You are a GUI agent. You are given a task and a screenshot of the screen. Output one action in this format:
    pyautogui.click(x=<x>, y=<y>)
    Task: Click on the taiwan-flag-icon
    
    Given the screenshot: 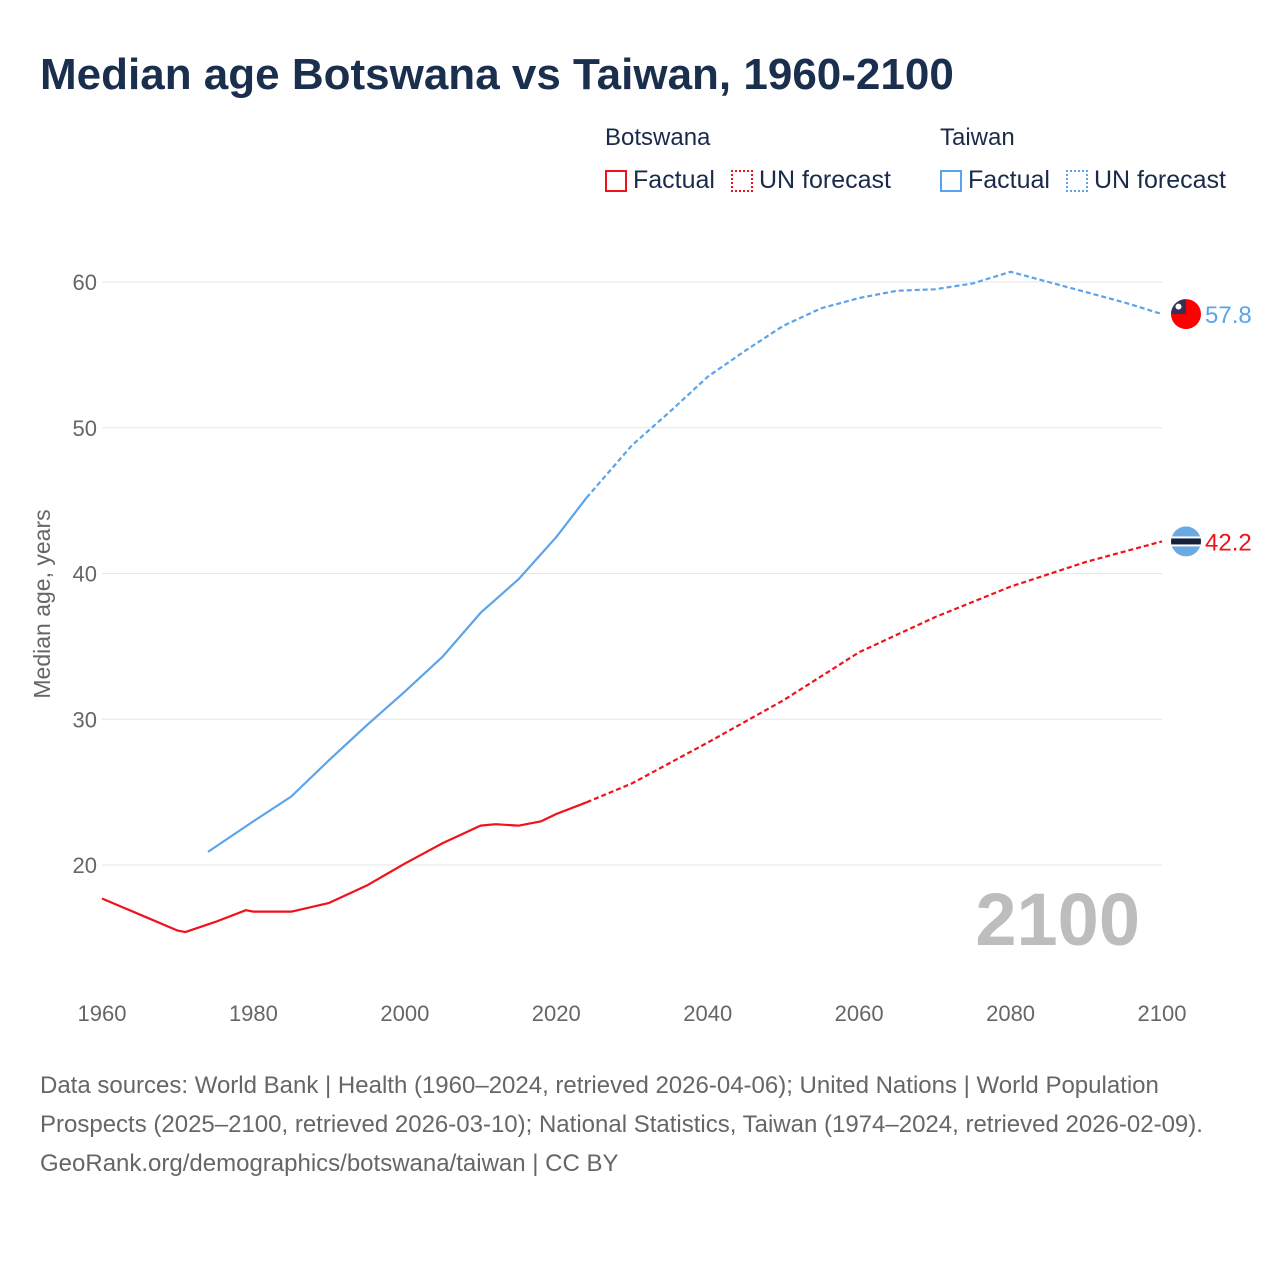 What is the action you would take?
    pyautogui.click(x=1186, y=314)
    